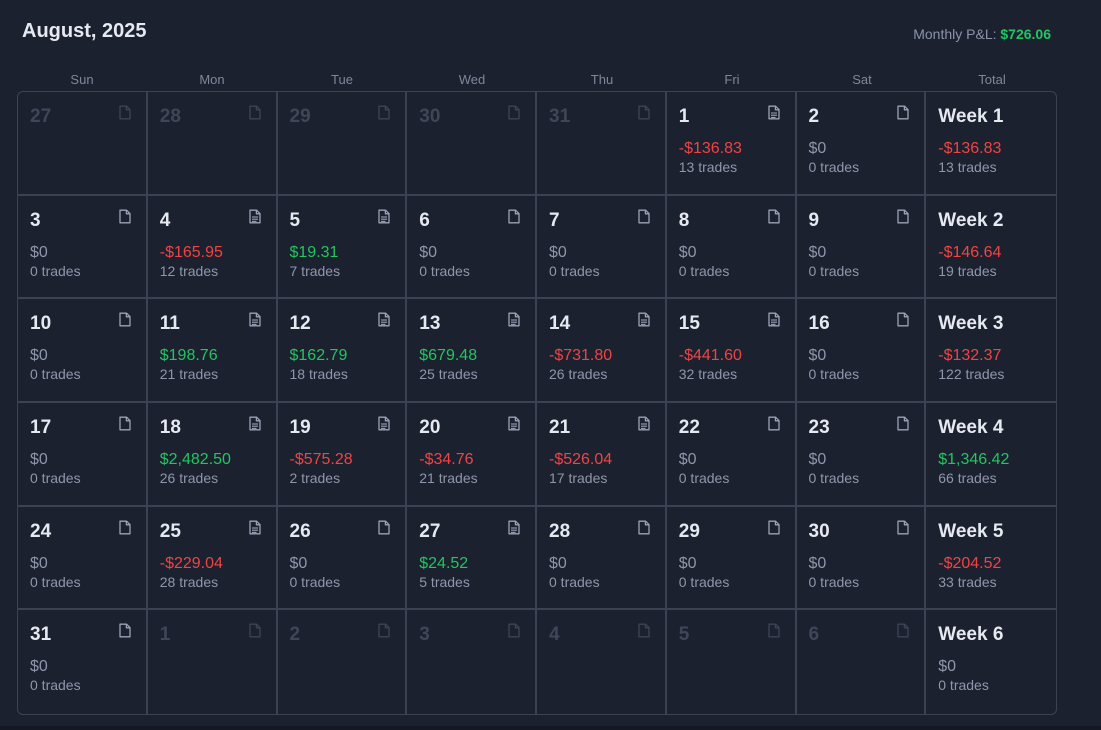 The image size is (1101, 730). I want to click on month-title: August, 2025, so click(84, 31).